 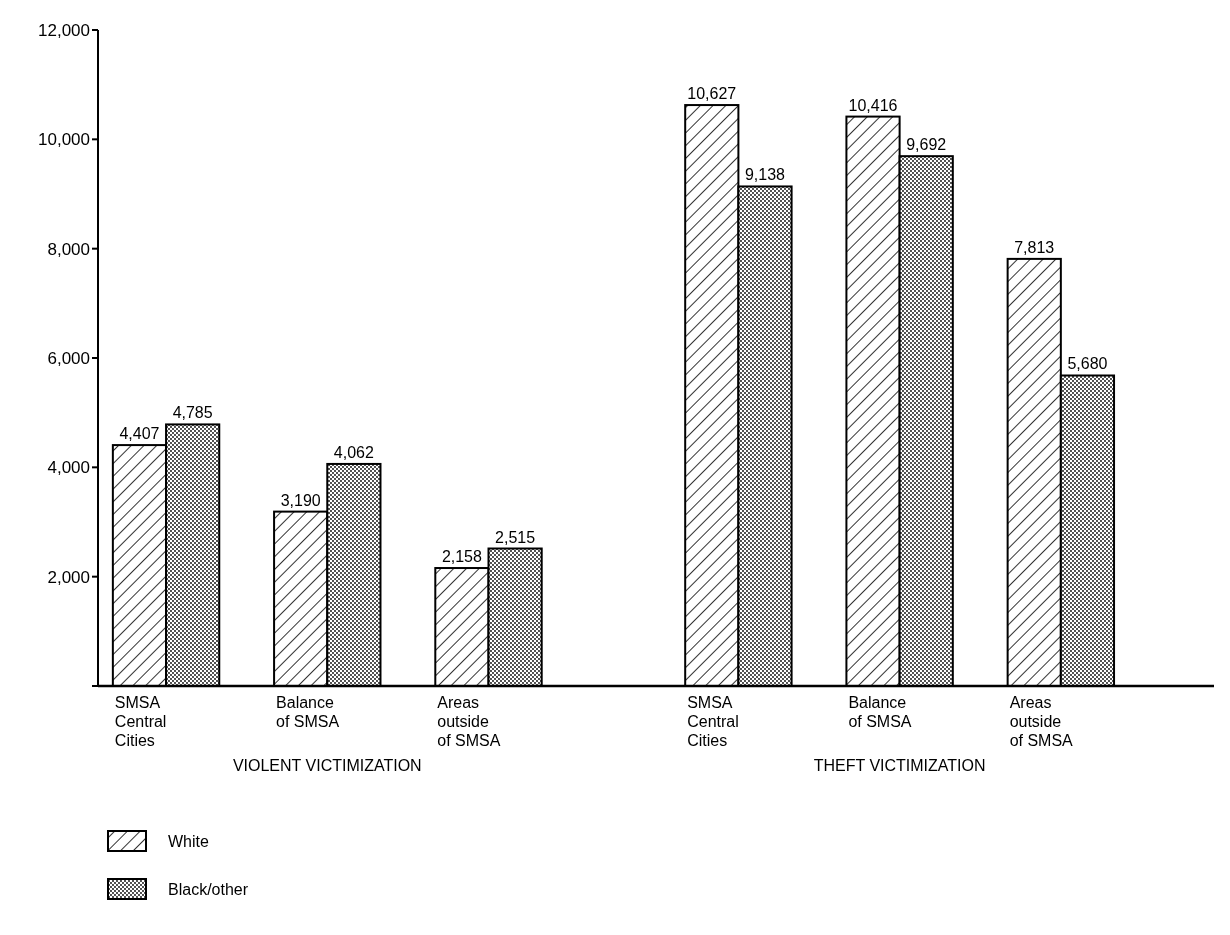 What do you see at coordinates (192, 413) in the screenshot?
I see `data-label: 4,785` at bounding box center [192, 413].